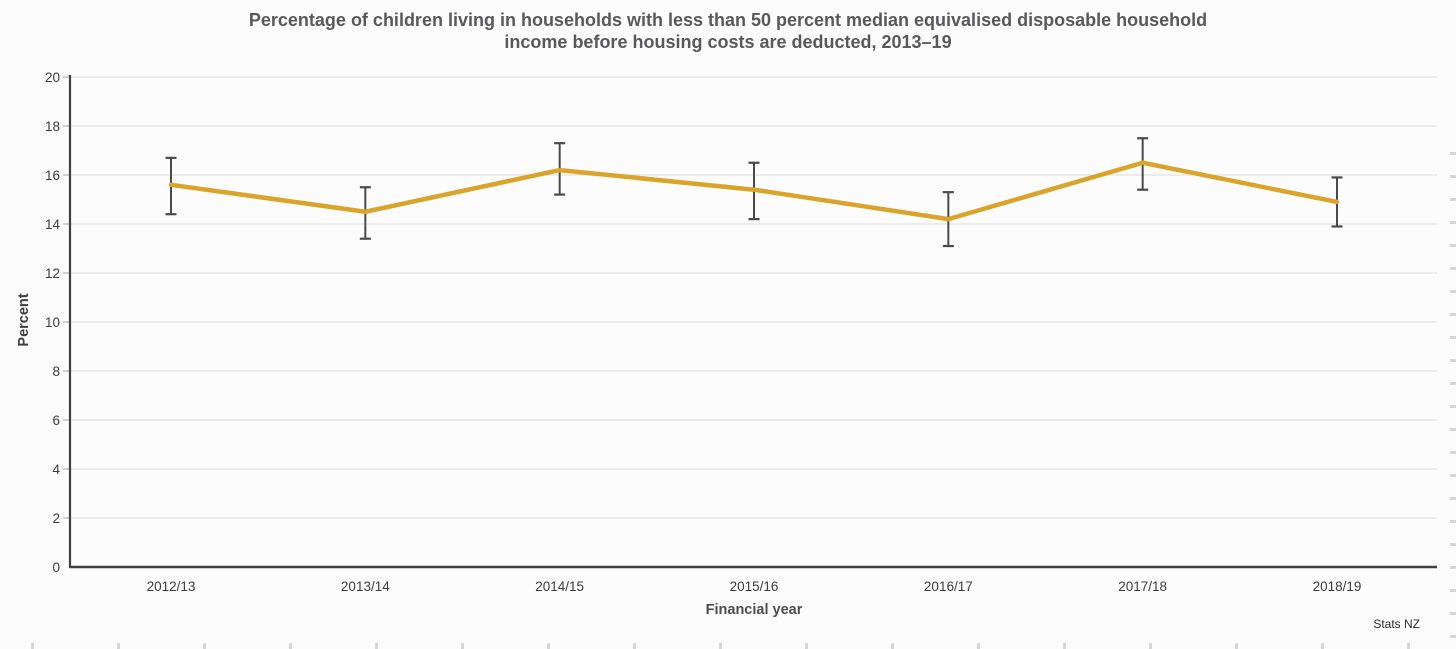 The height and width of the screenshot is (649, 1456). I want to click on x-tick-label: 2016/17, so click(948, 586).